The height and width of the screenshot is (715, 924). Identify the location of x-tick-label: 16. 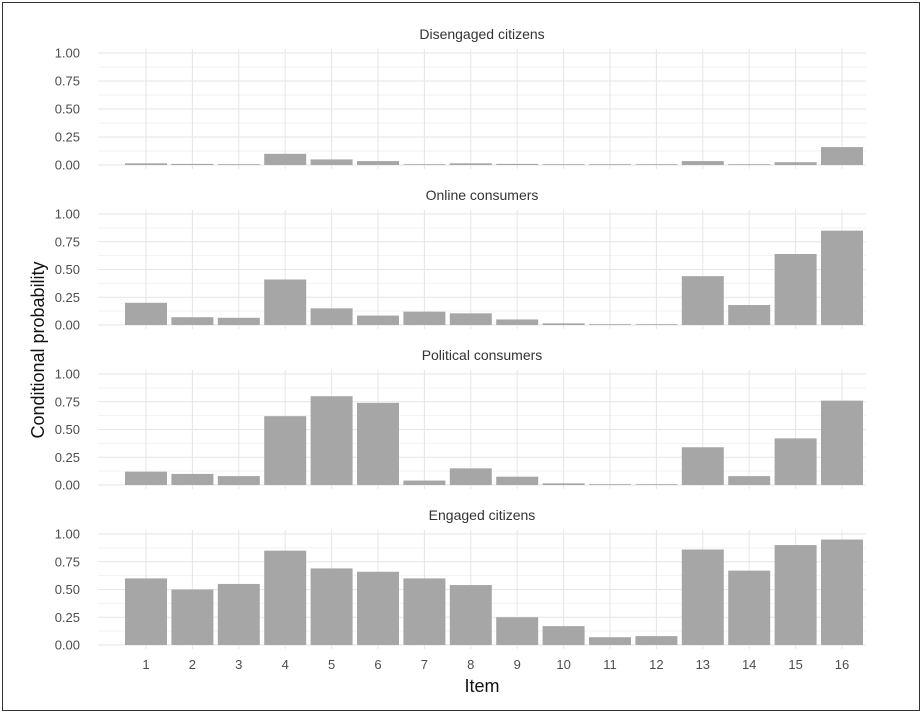
(842, 664).